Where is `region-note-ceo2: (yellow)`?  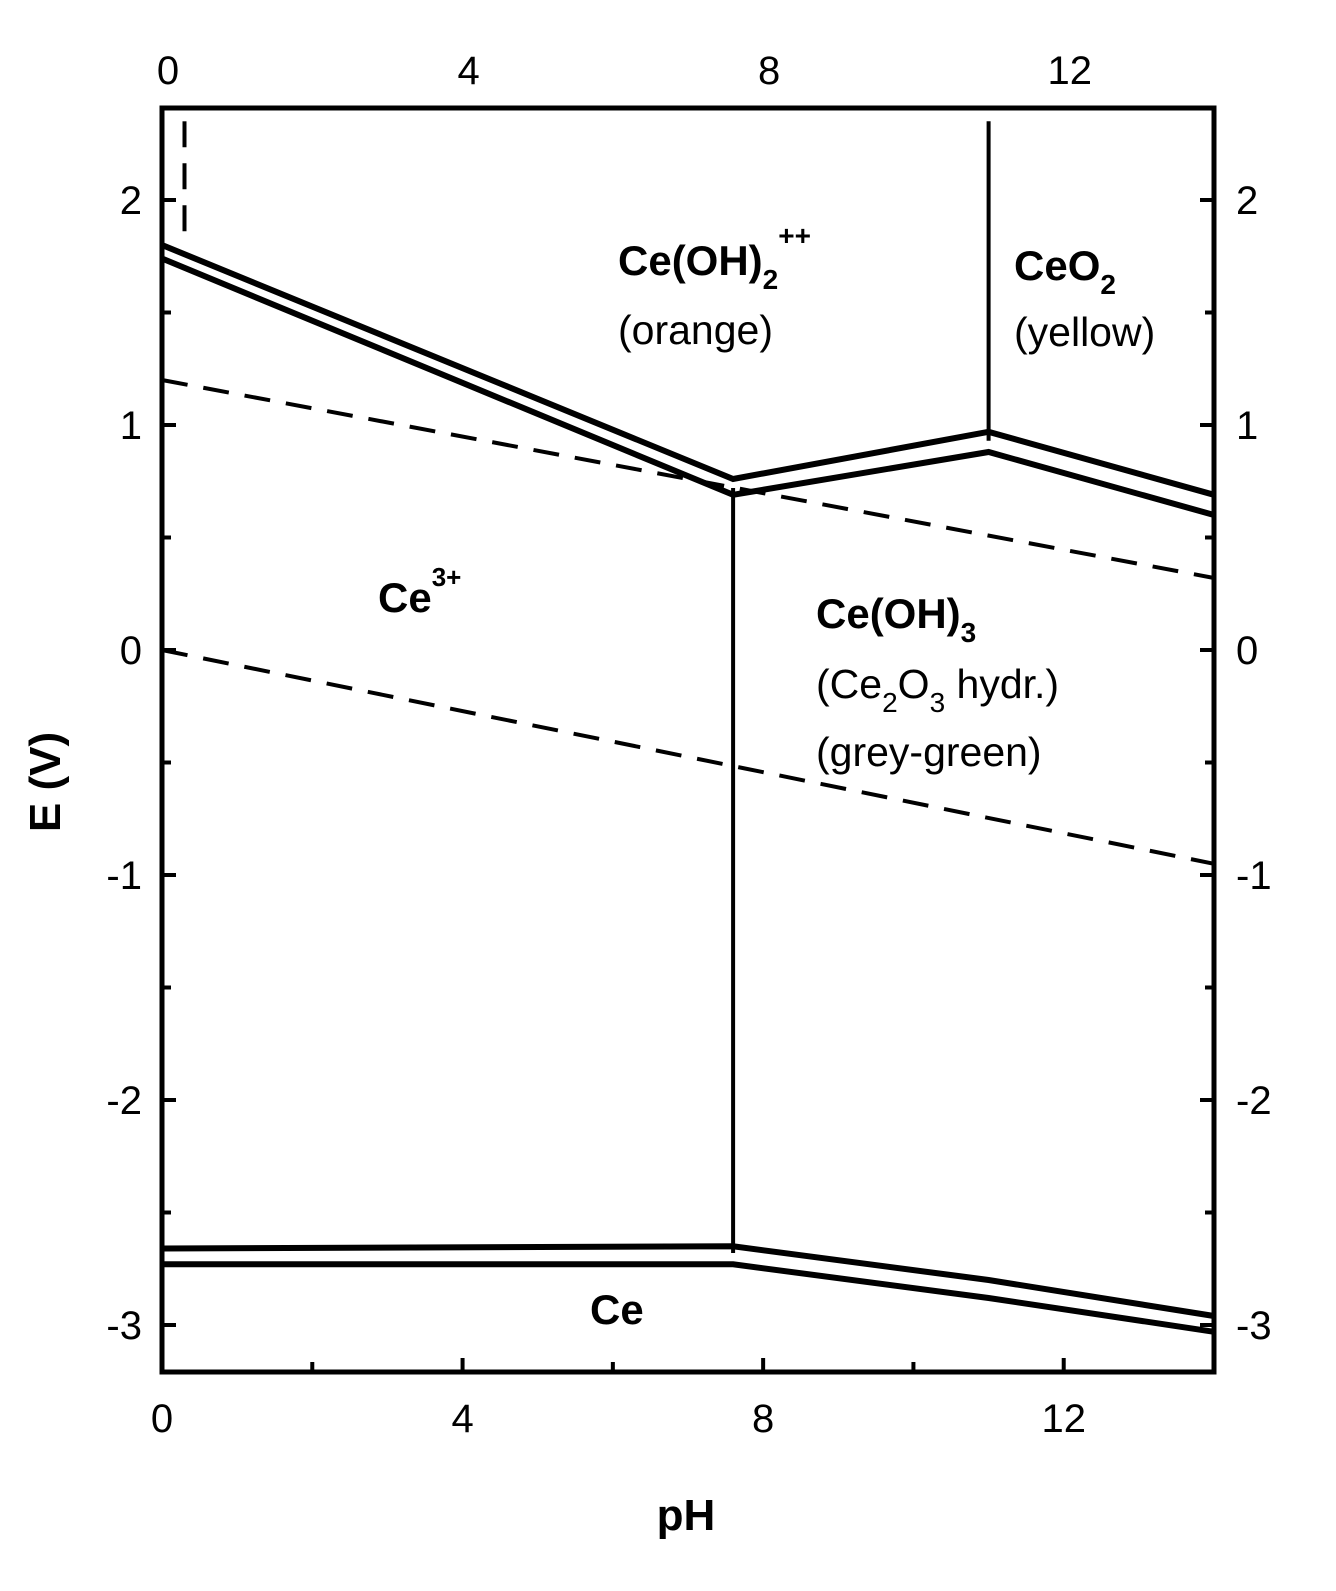 region-note-ceo2: (yellow) is located at coordinates (1084, 332).